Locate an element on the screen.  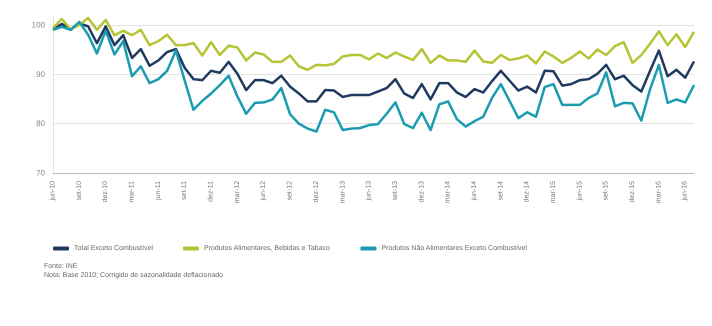
y-tick-label: 100 is located at coordinates (39, 25).